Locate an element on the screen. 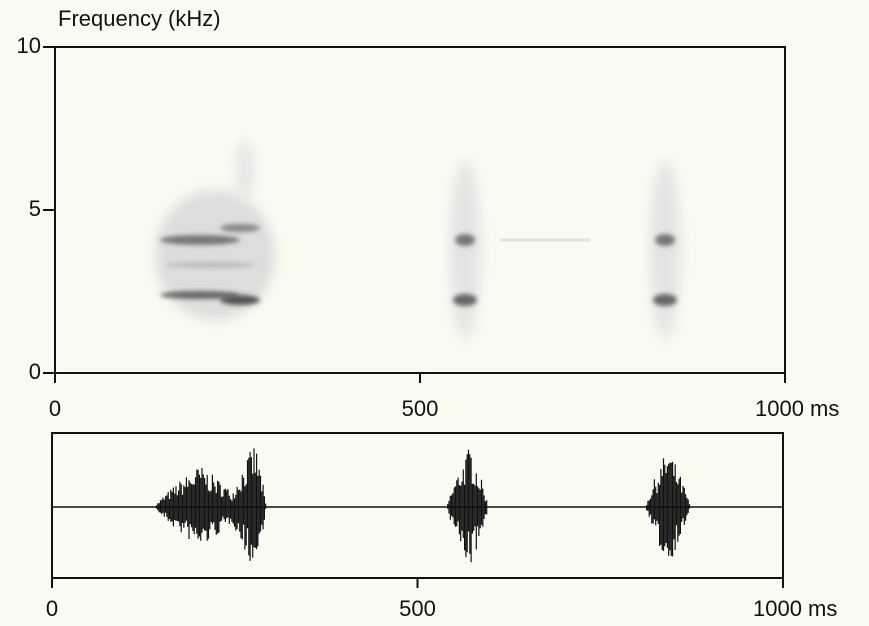 The height and width of the screenshot is (626, 869). y-tick-label: 0 is located at coordinates (35, 371).